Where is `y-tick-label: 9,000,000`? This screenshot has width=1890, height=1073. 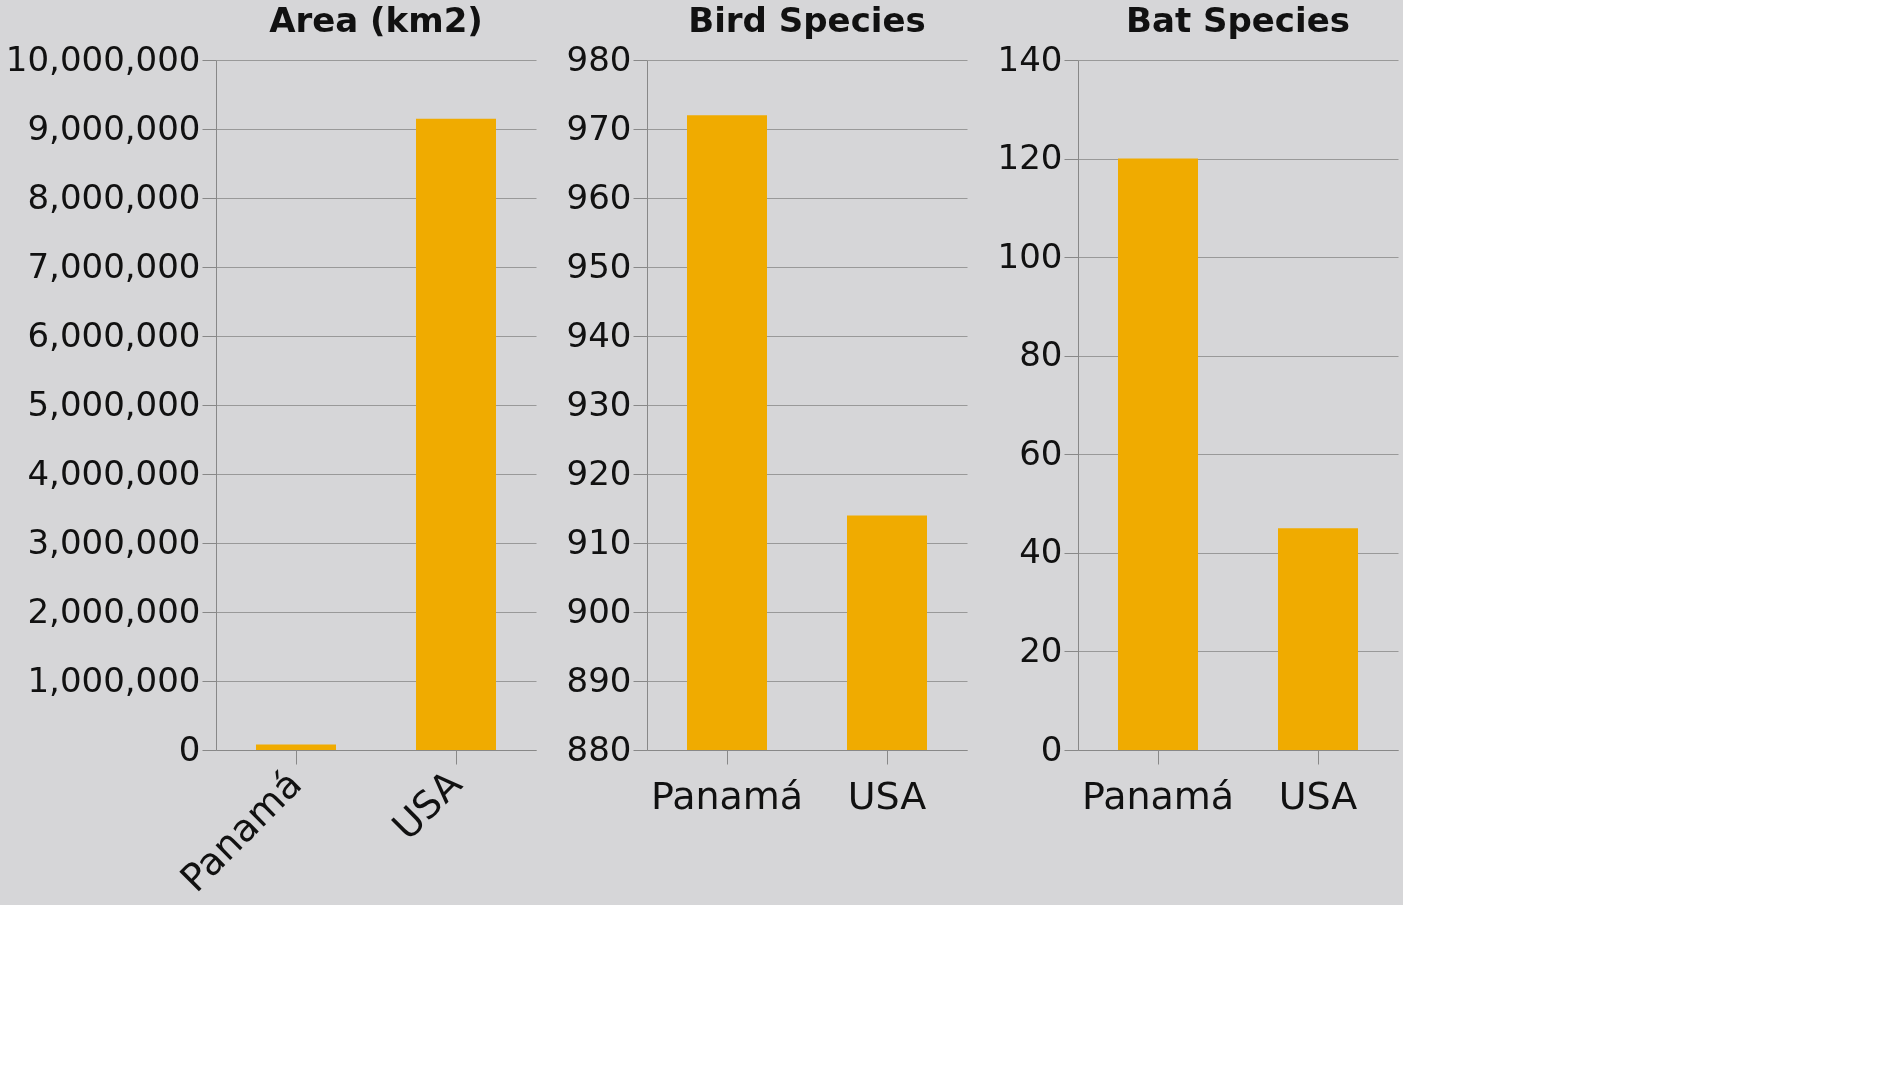
y-tick-label: 9,000,000 is located at coordinates (114, 127).